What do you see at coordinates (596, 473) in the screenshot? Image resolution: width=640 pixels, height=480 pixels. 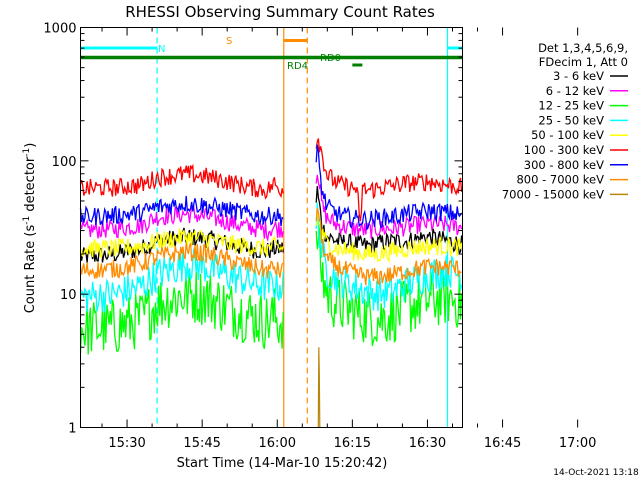 I see `footer-timestamp: 14-Oct-2021 13:18` at bounding box center [596, 473].